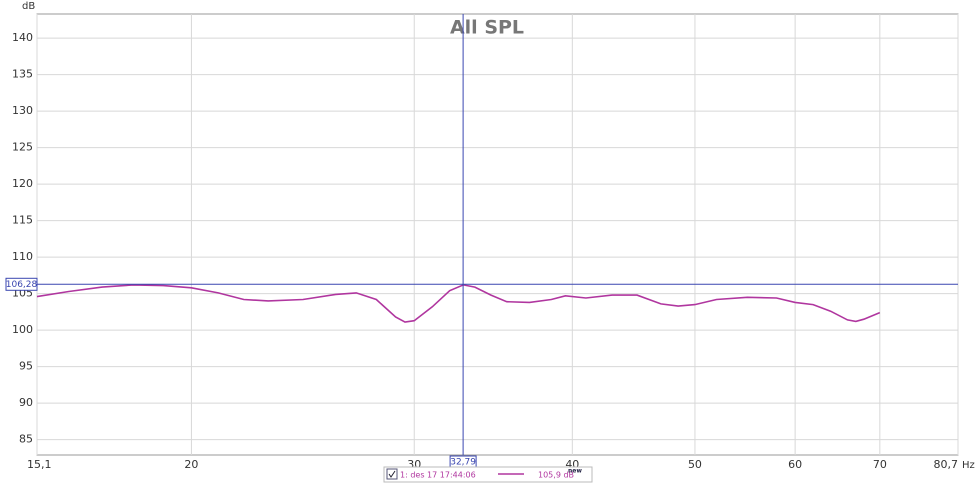  I want to click on series-line, so click(458, 303).